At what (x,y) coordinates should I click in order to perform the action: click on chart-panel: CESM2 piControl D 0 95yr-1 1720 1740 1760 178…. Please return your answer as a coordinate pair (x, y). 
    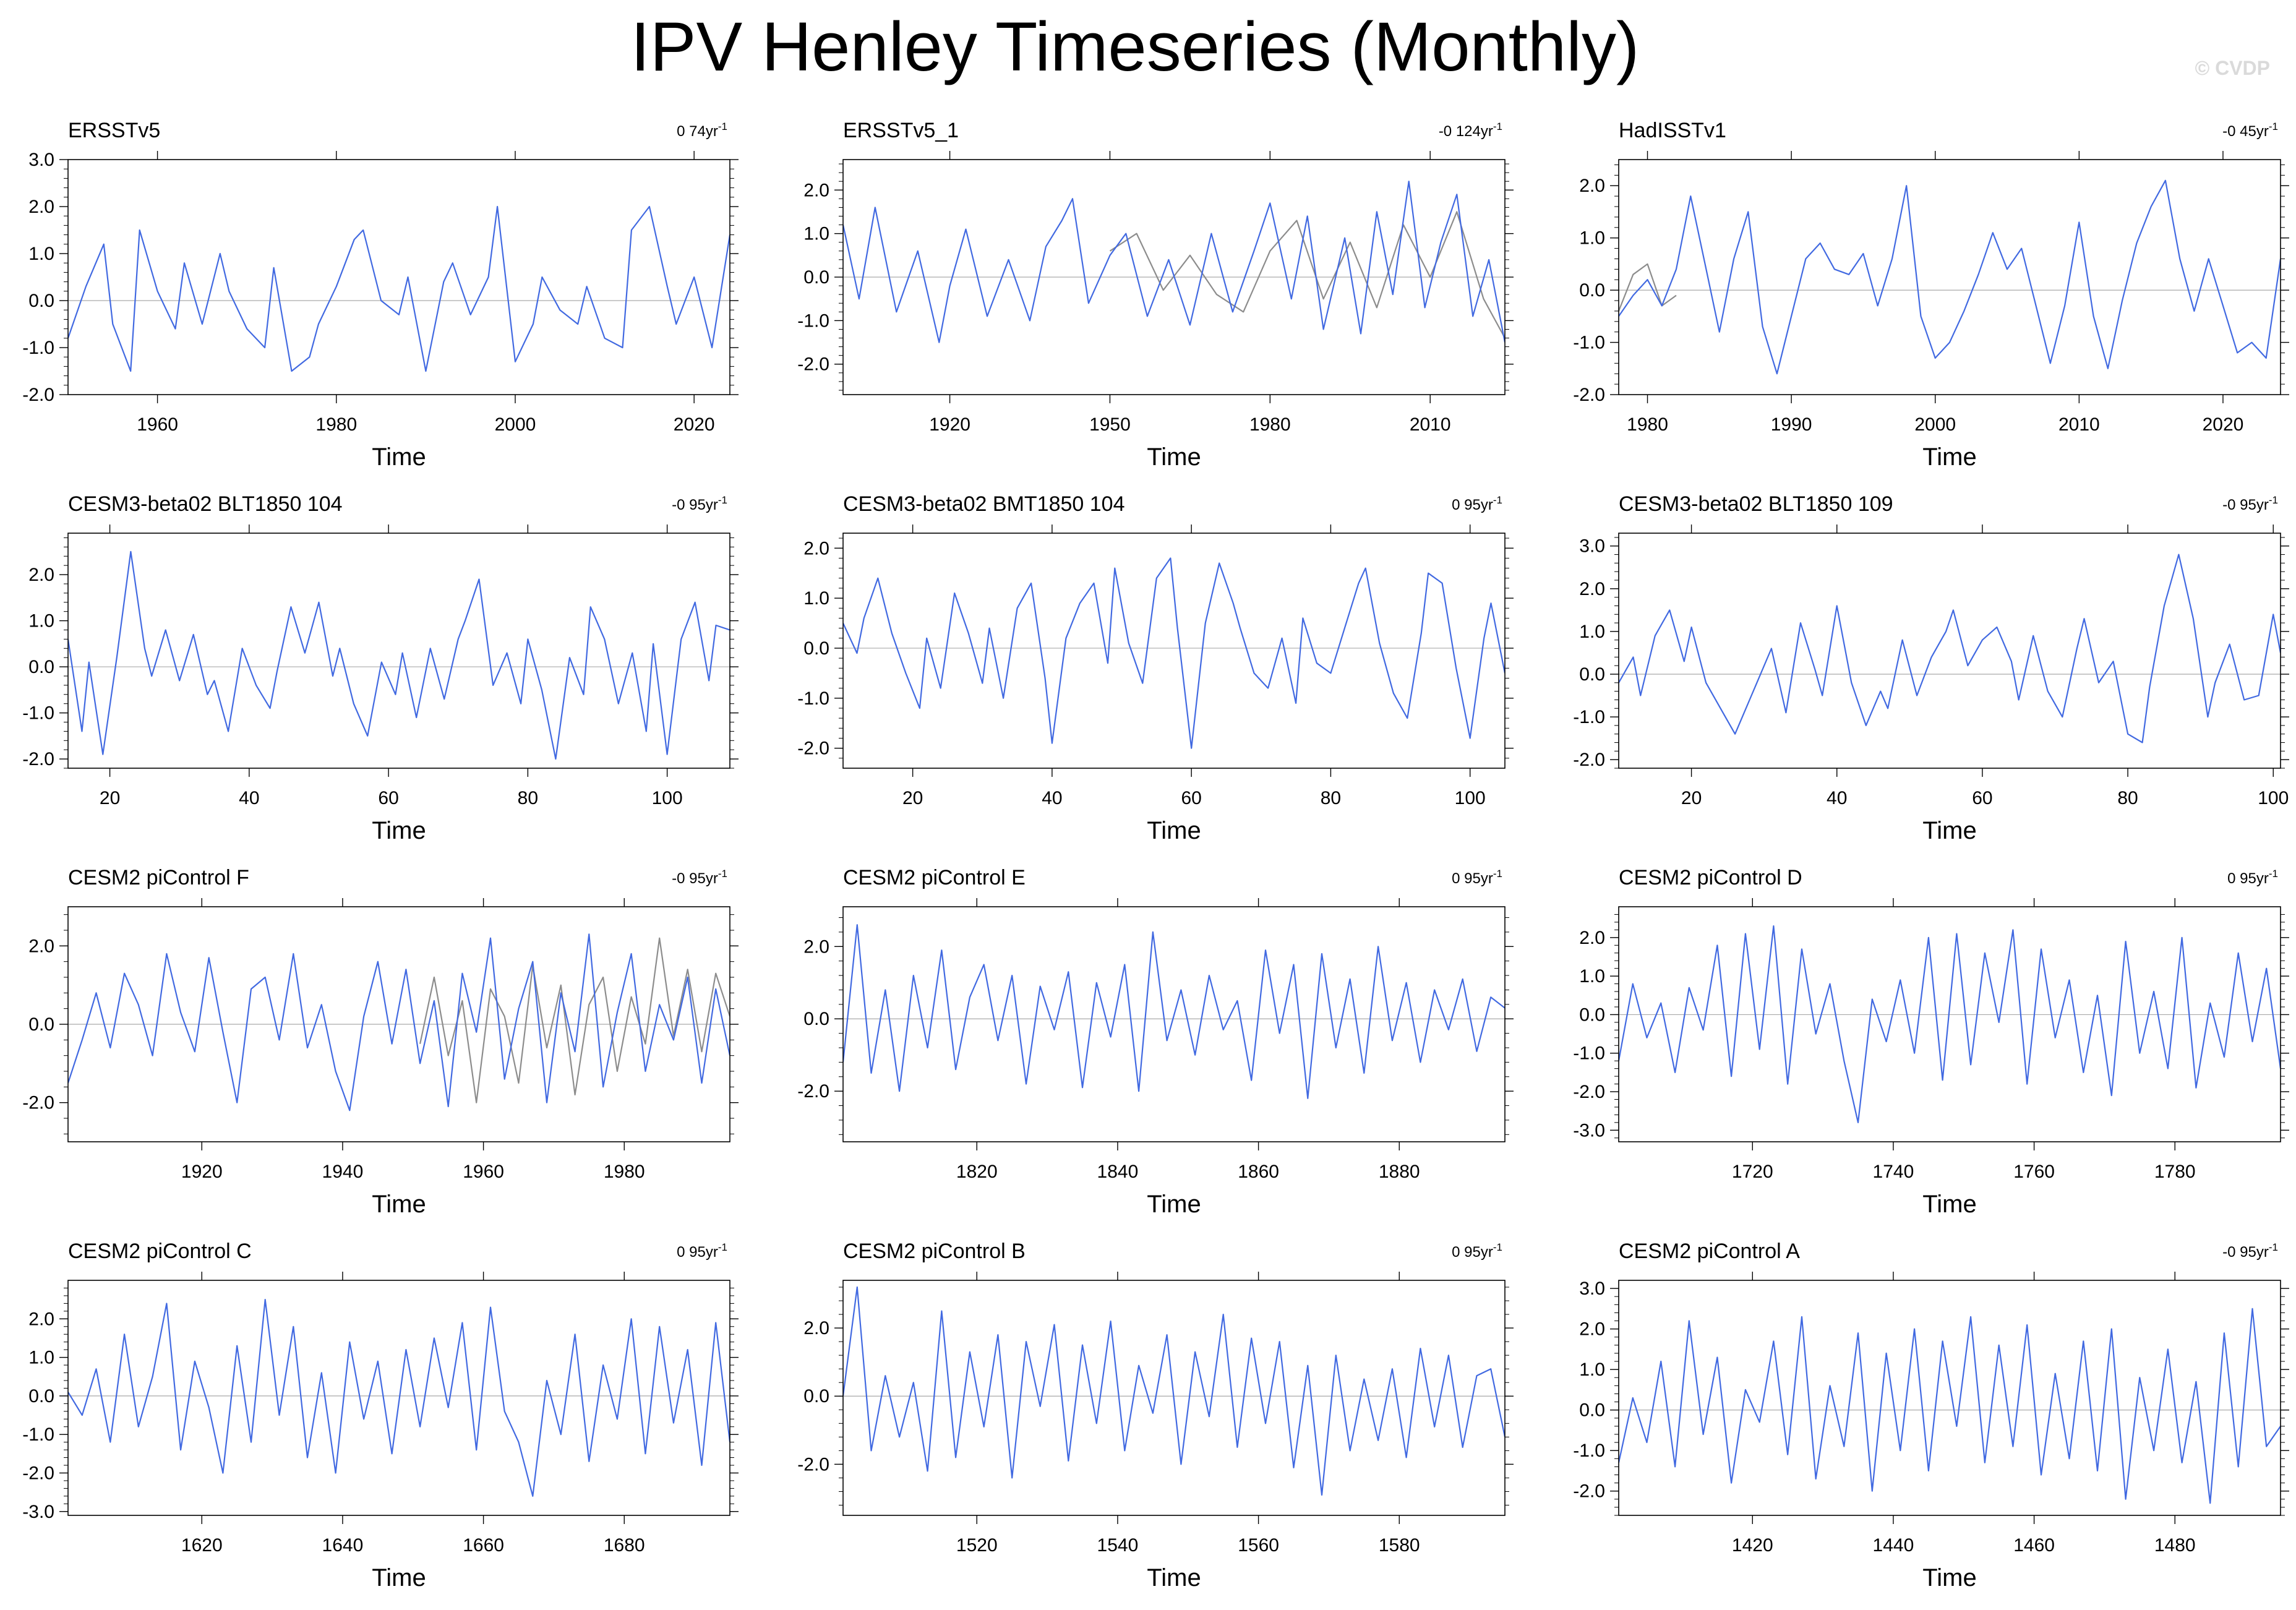
    Looking at the image, I should click on (1931, 1042).